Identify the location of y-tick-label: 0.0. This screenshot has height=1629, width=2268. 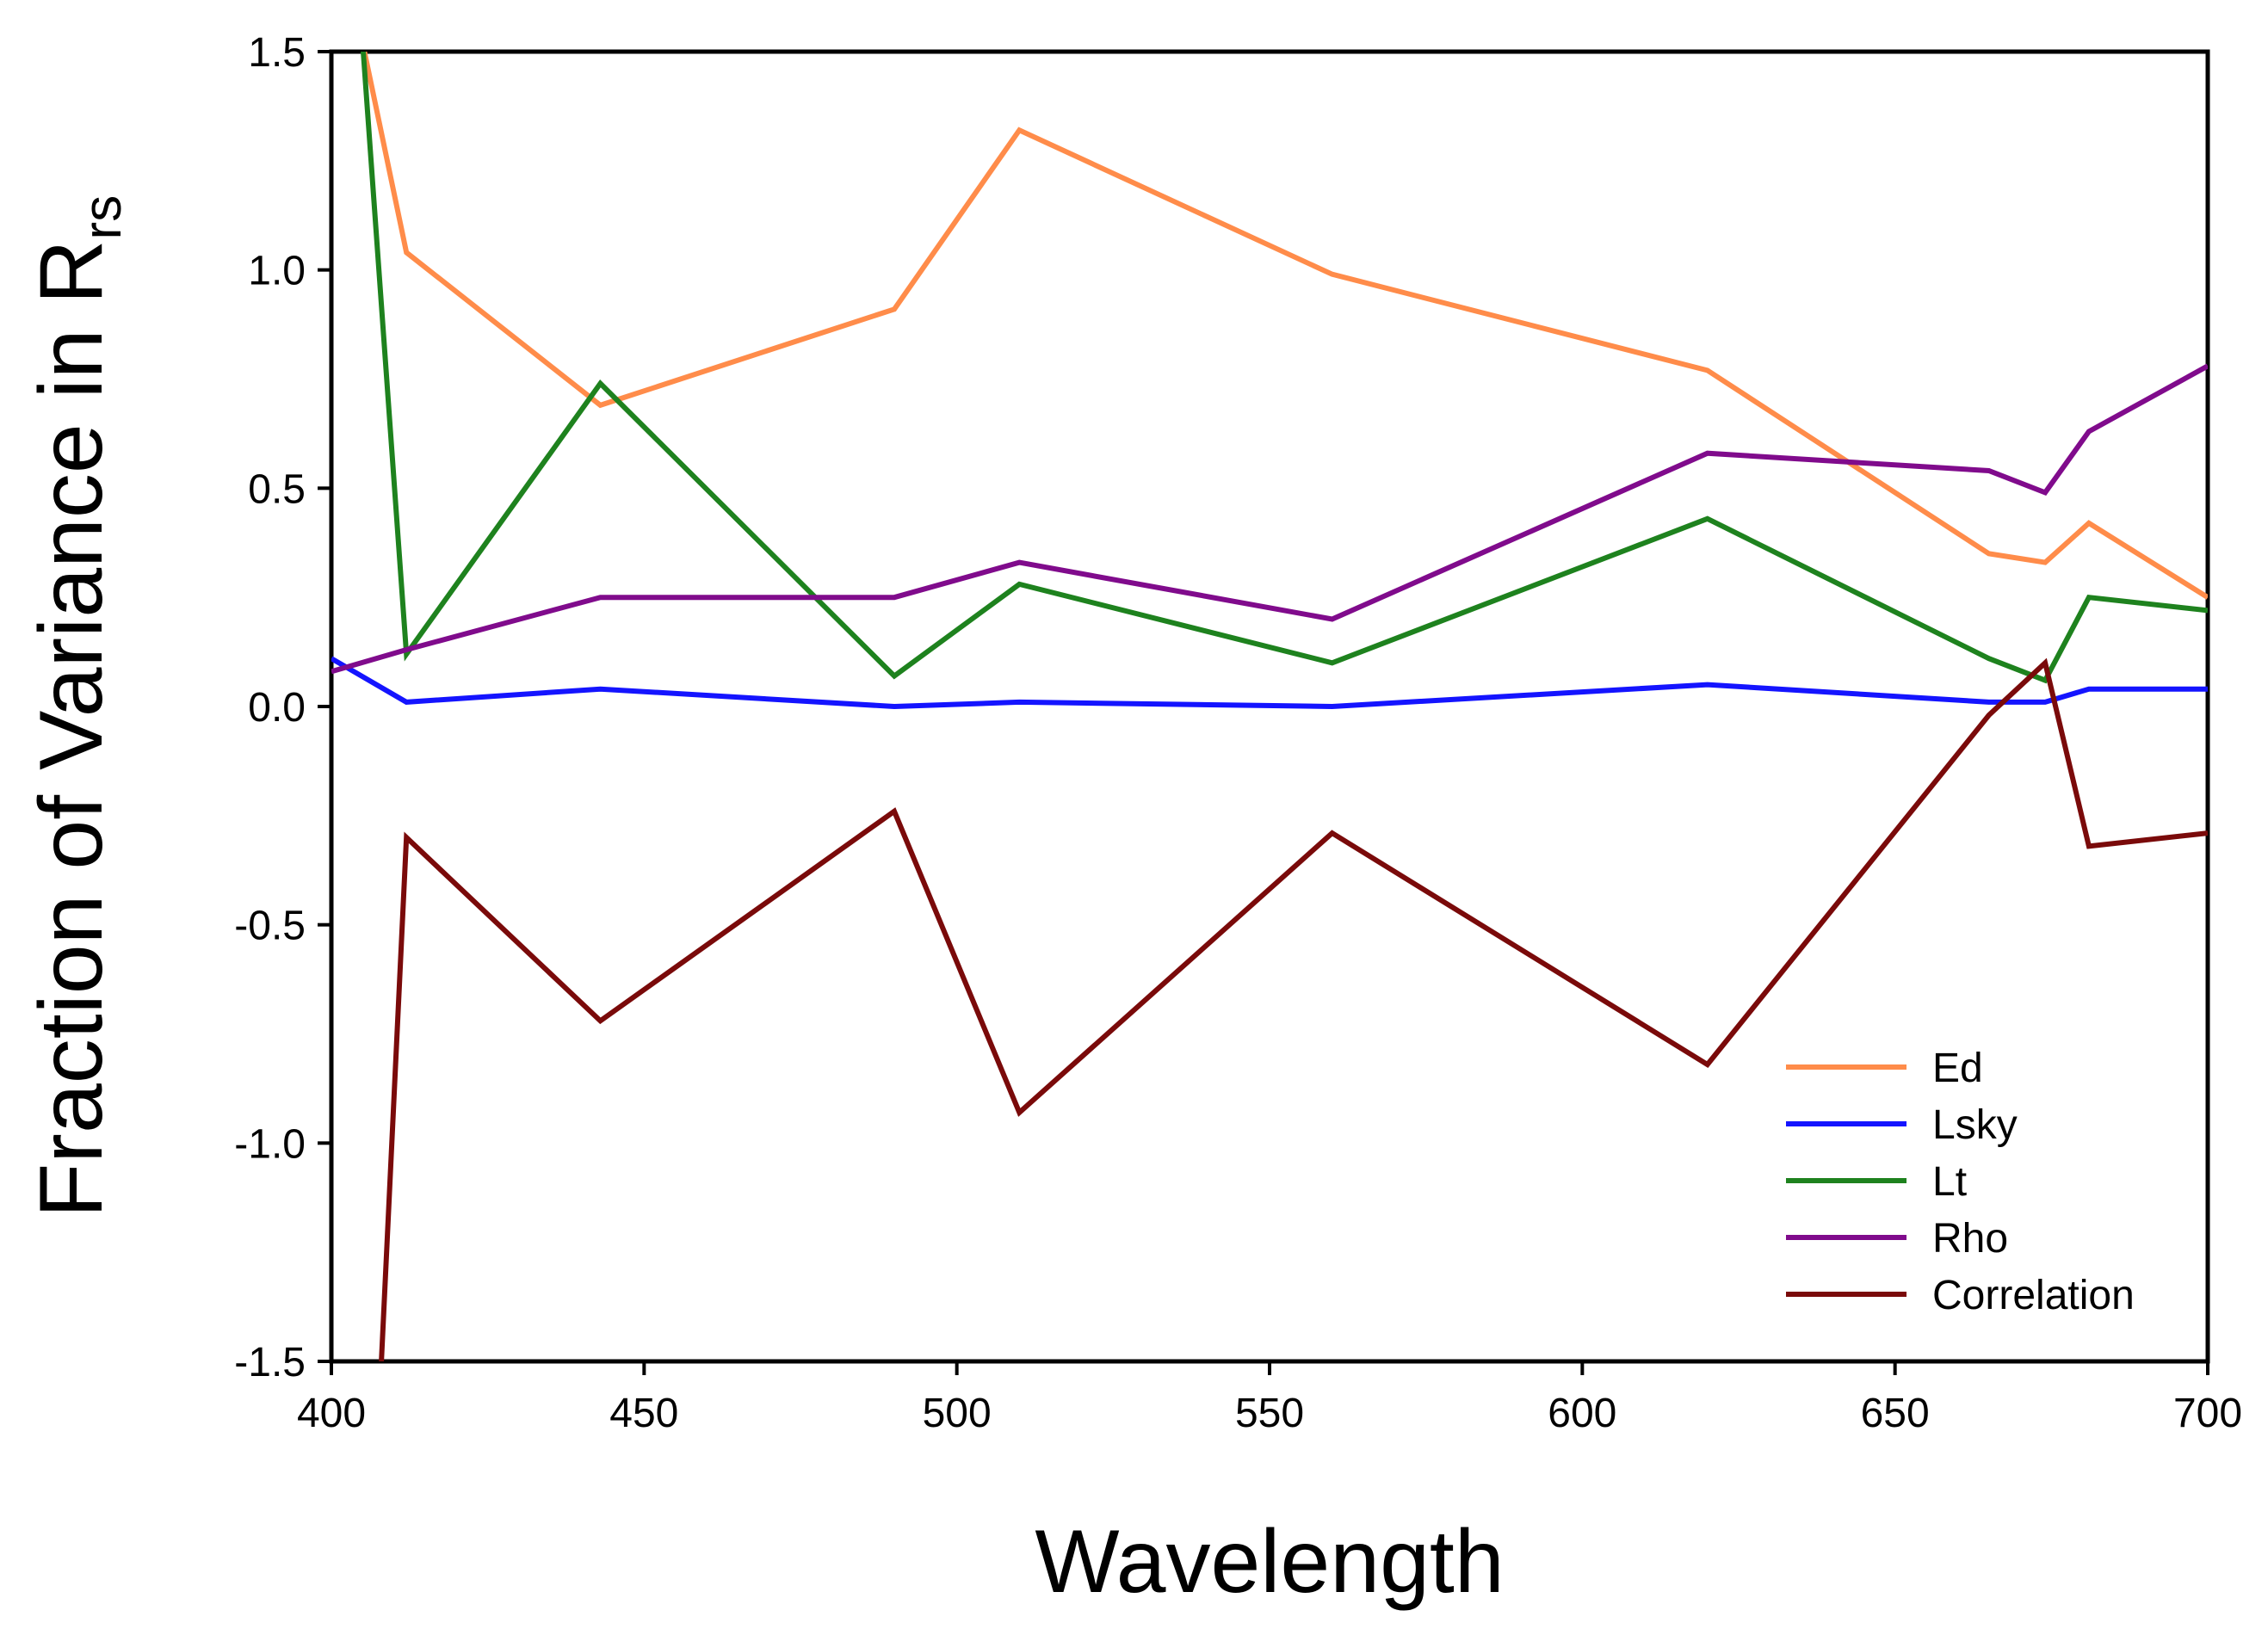
(277, 708).